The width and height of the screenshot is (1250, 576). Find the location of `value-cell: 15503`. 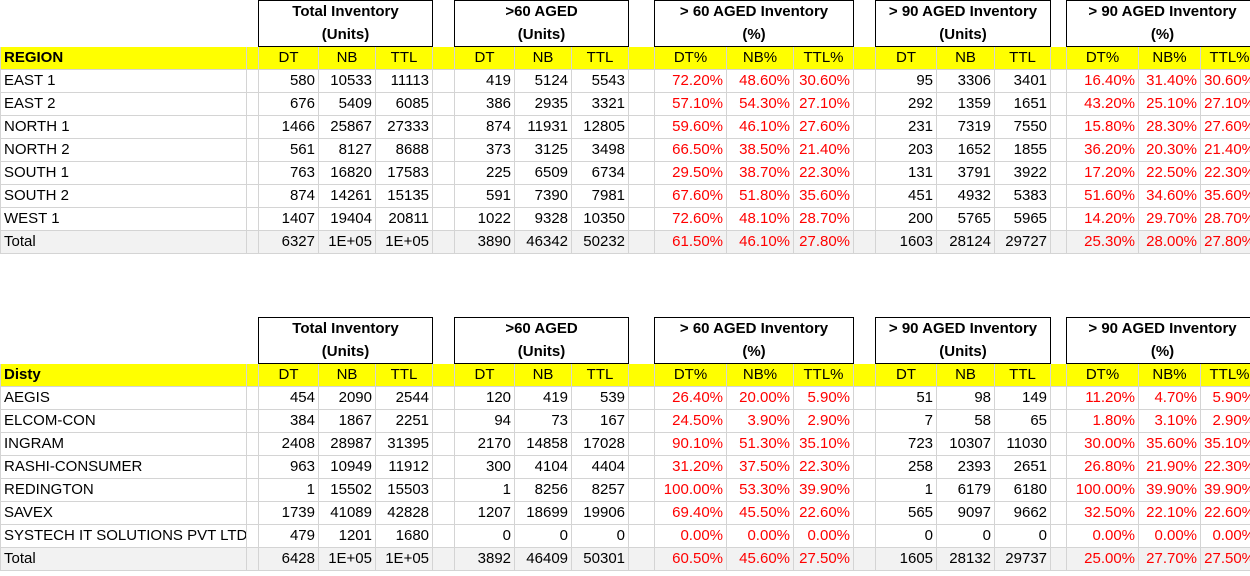

value-cell: 15503 is located at coordinates (404, 490).